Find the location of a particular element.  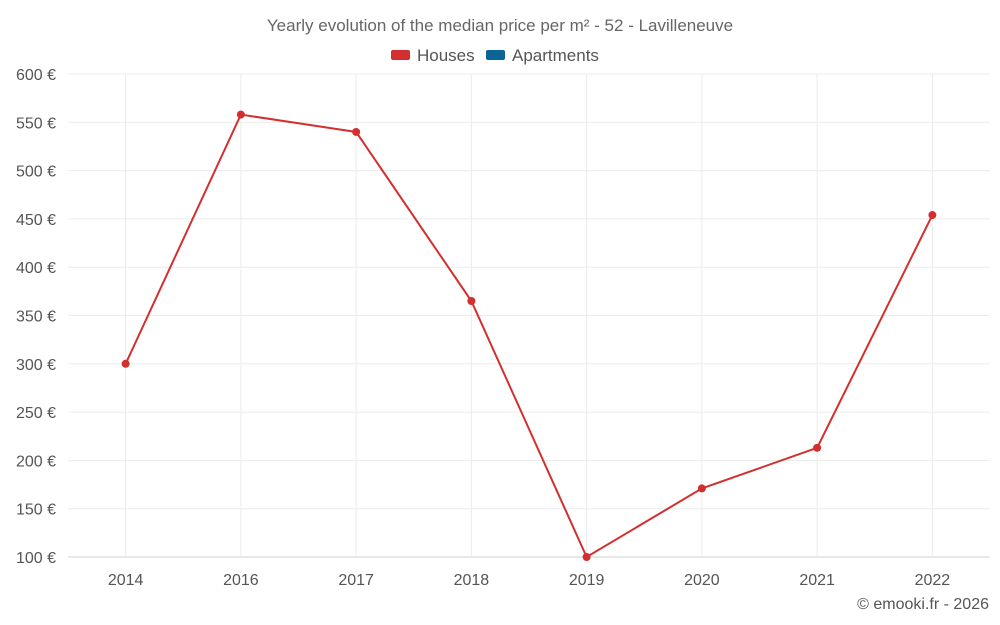

y-tick-label: 450 € is located at coordinates (36, 220).